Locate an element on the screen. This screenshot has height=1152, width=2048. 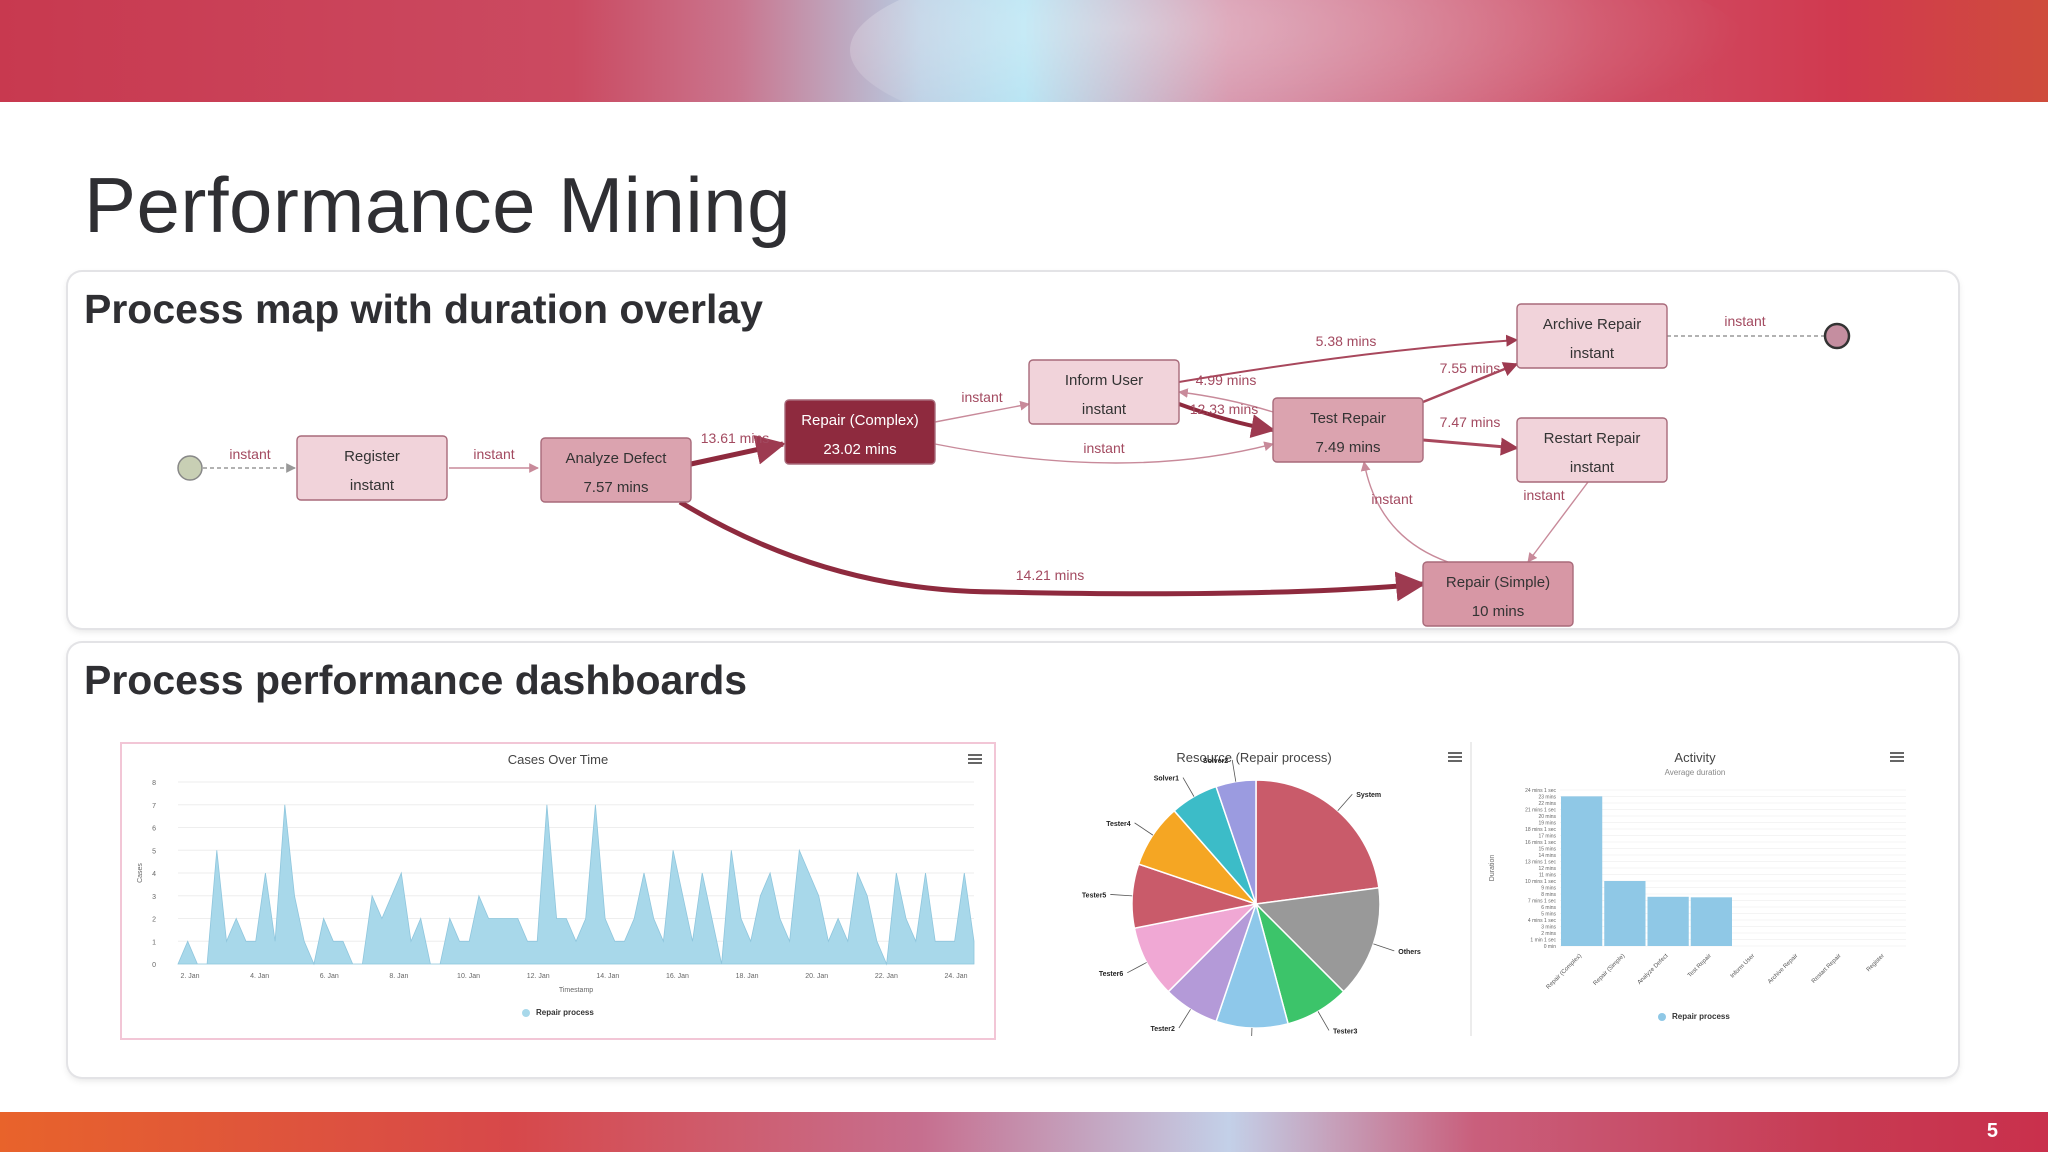
process-node-analyze-defect: Analyze Defect 7.57 mins is located at coordinates (616, 470).